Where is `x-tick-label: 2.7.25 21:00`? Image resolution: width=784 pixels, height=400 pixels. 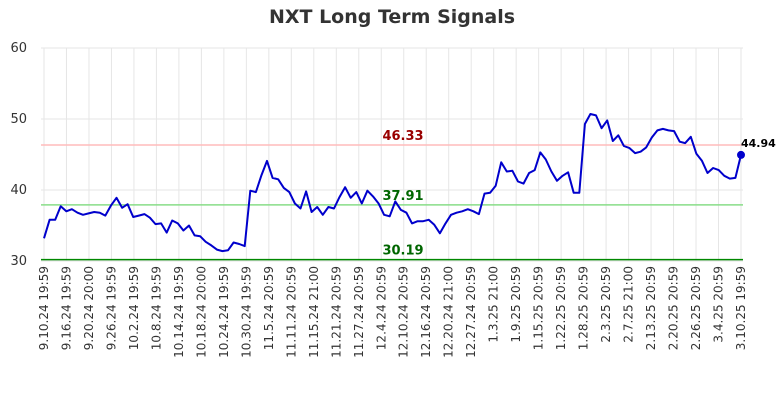
x-tick-label: 2.7.25 21:00 is located at coordinates (629, 304).